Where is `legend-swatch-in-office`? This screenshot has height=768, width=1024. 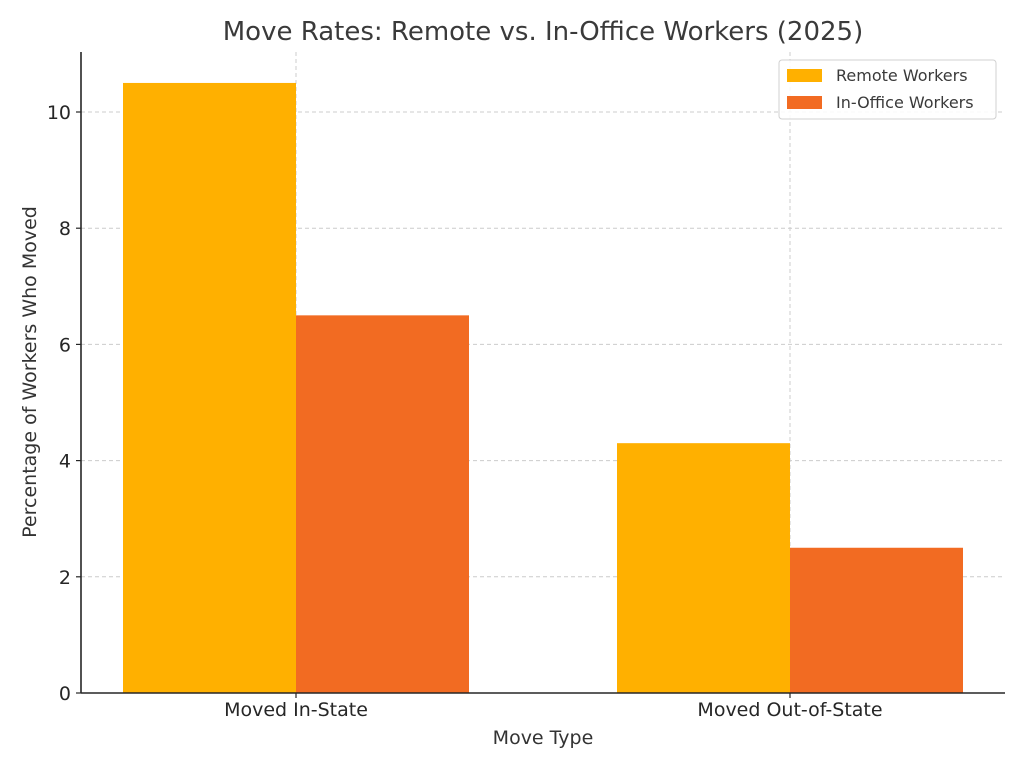 legend-swatch-in-office is located at coordinates (804, 102).